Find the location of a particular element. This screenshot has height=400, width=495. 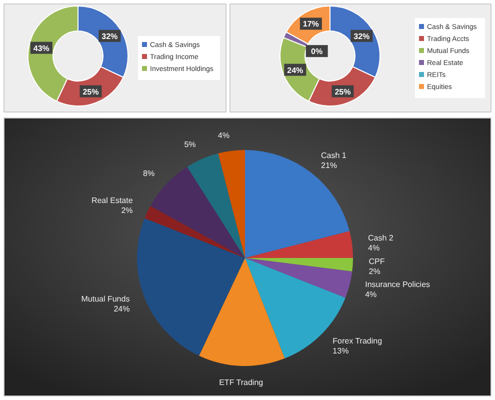

slice-label: Real Estate is located at coordinates (112, 201).